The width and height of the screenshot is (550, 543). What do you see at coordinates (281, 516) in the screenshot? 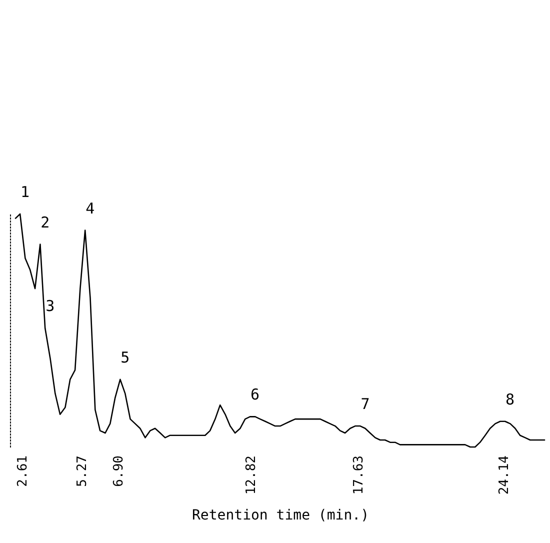
I see `x-axis-title: Retention time (min.)` at bounding box center [281, 516].